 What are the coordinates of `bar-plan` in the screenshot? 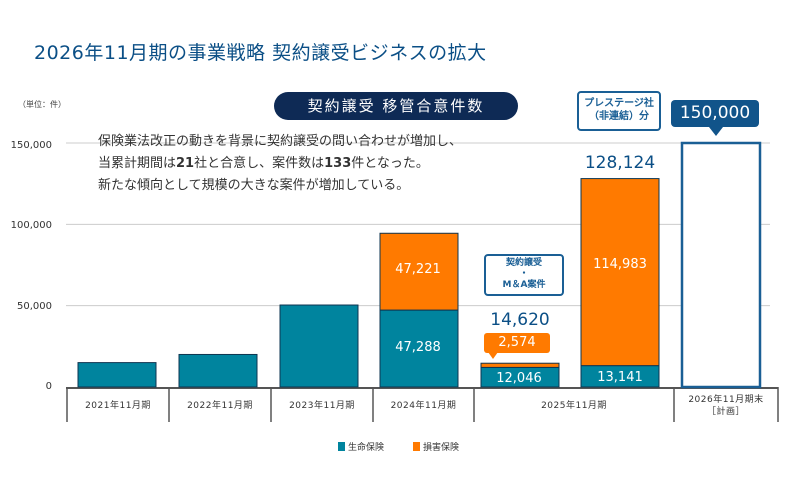 It's located at (721, 265).